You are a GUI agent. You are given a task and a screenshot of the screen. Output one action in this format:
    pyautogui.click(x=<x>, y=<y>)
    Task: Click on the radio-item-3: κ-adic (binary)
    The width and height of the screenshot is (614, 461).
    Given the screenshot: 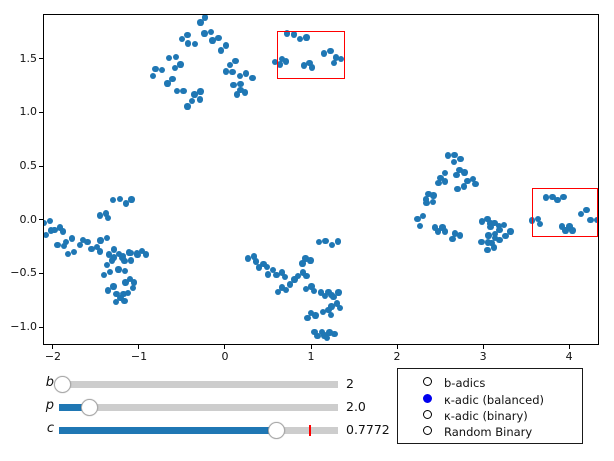 What is the action you would take?
    pyautogui.click(x=490, y=418)
    